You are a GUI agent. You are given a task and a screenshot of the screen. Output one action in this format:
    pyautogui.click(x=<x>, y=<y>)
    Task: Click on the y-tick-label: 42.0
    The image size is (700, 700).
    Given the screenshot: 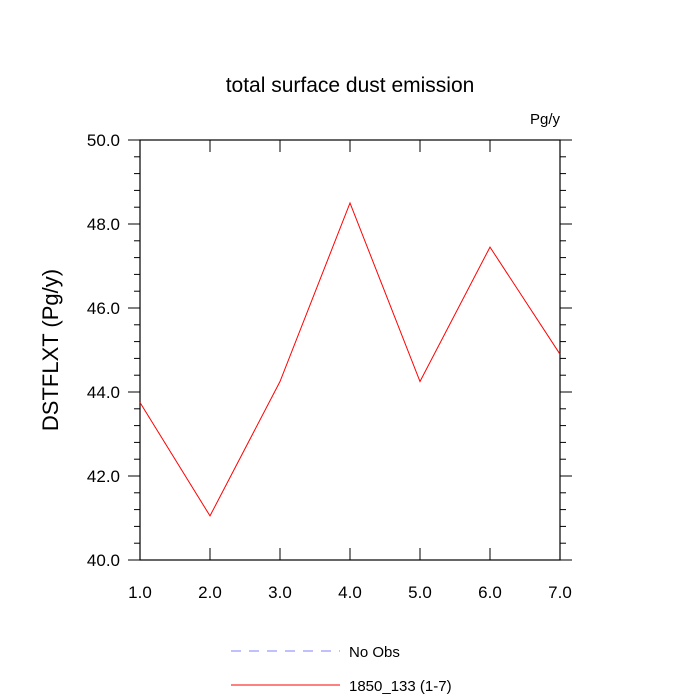 What is the action you would take?
    pyautogui.click(x=103, y=476)
    